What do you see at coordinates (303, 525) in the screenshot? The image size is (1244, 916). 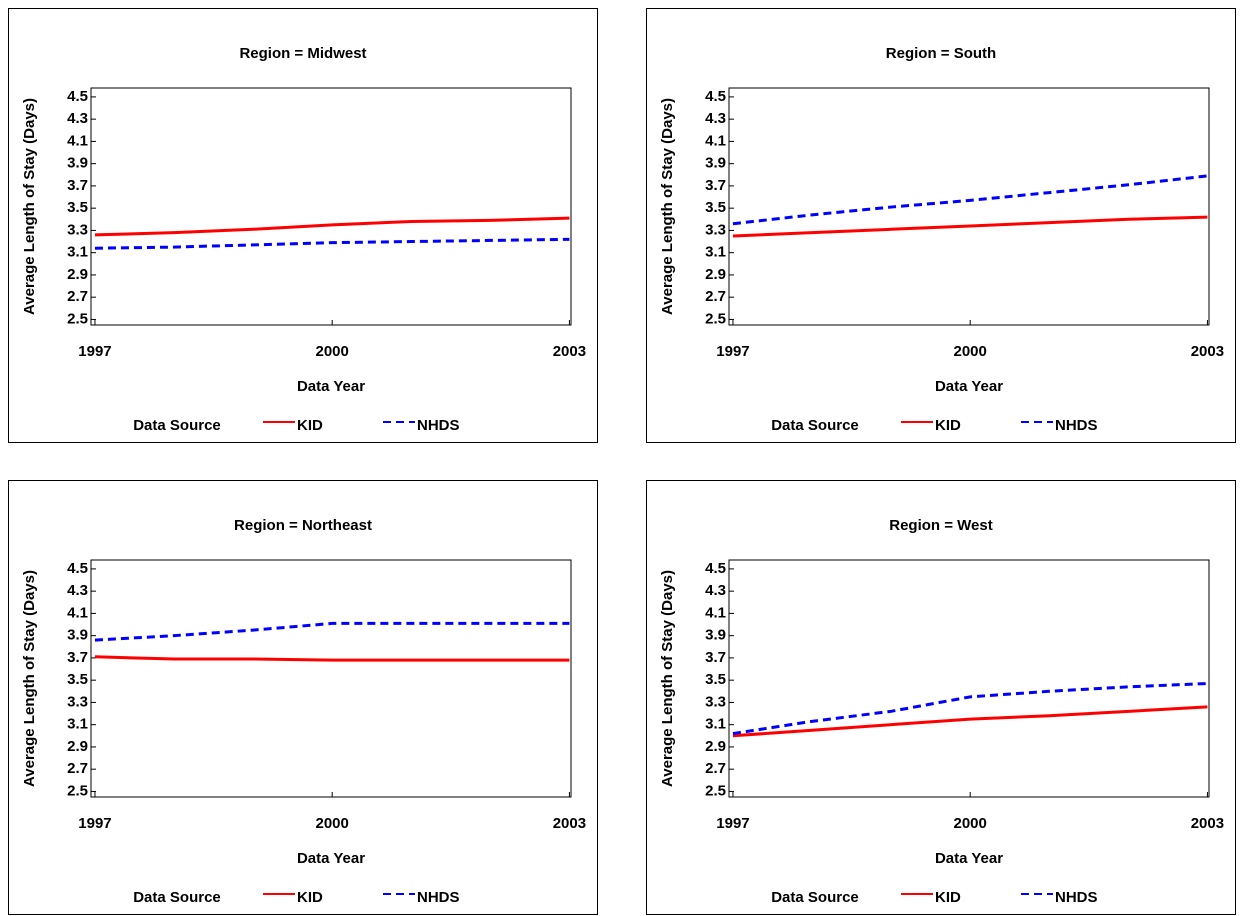 I see `chart-title: Region = Northeast` at bounding box center [303, 525].